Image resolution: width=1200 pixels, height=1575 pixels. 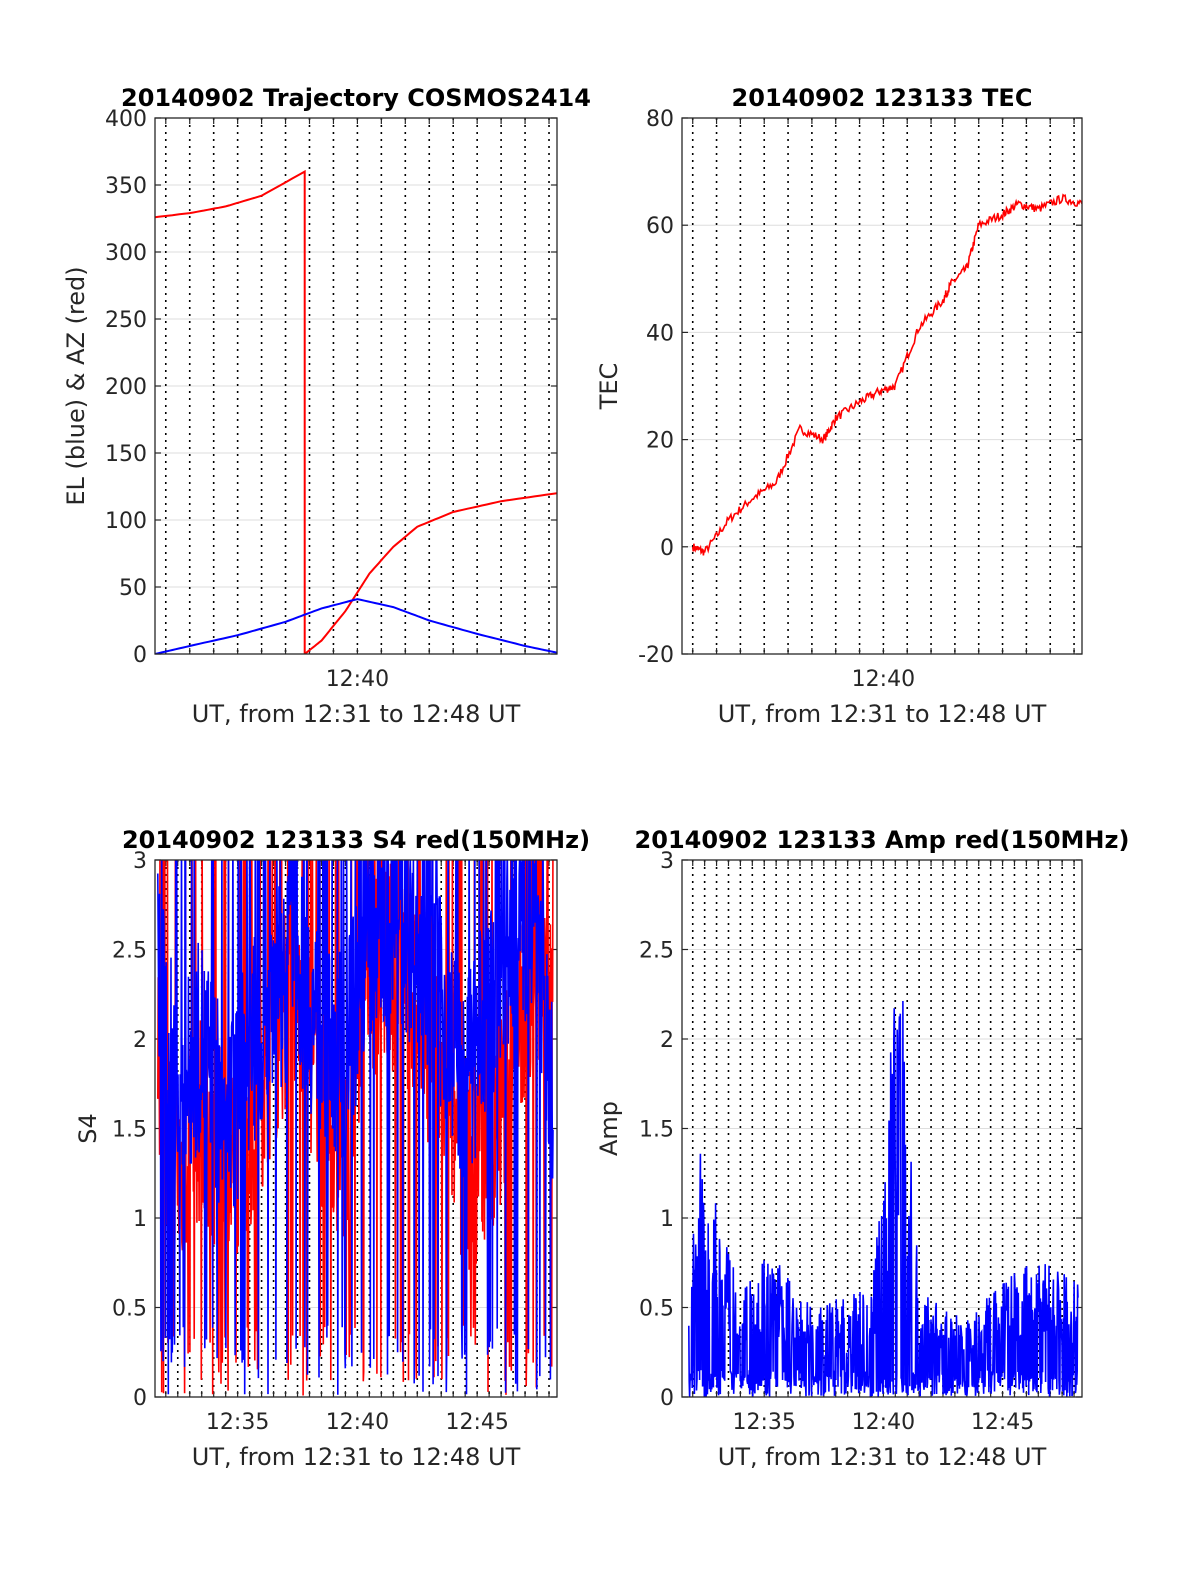 I want to click on chart-title: 20140902 123133 S4 red(150MHz), so click(x=356, y=840).